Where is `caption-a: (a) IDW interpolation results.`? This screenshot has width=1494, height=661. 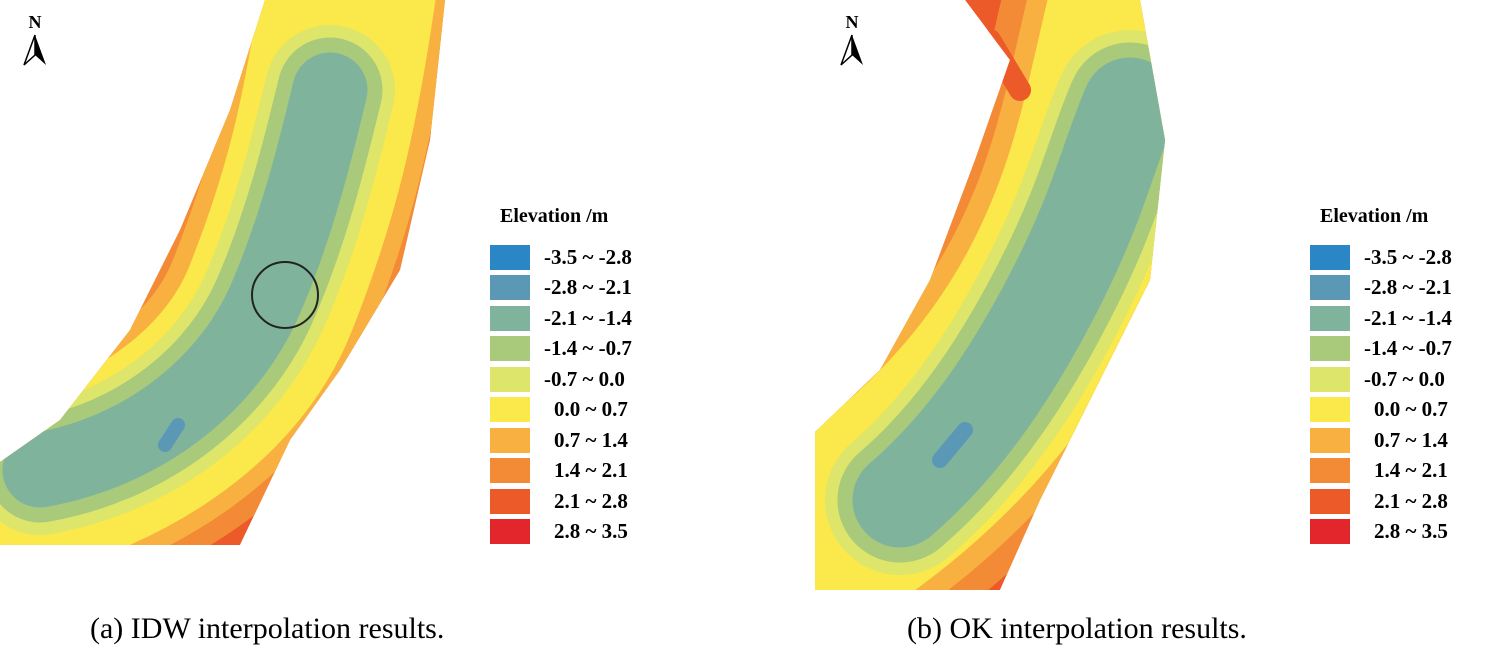 caption-a: (a) IDW interpolation results. is located at coordinates (267, 628).